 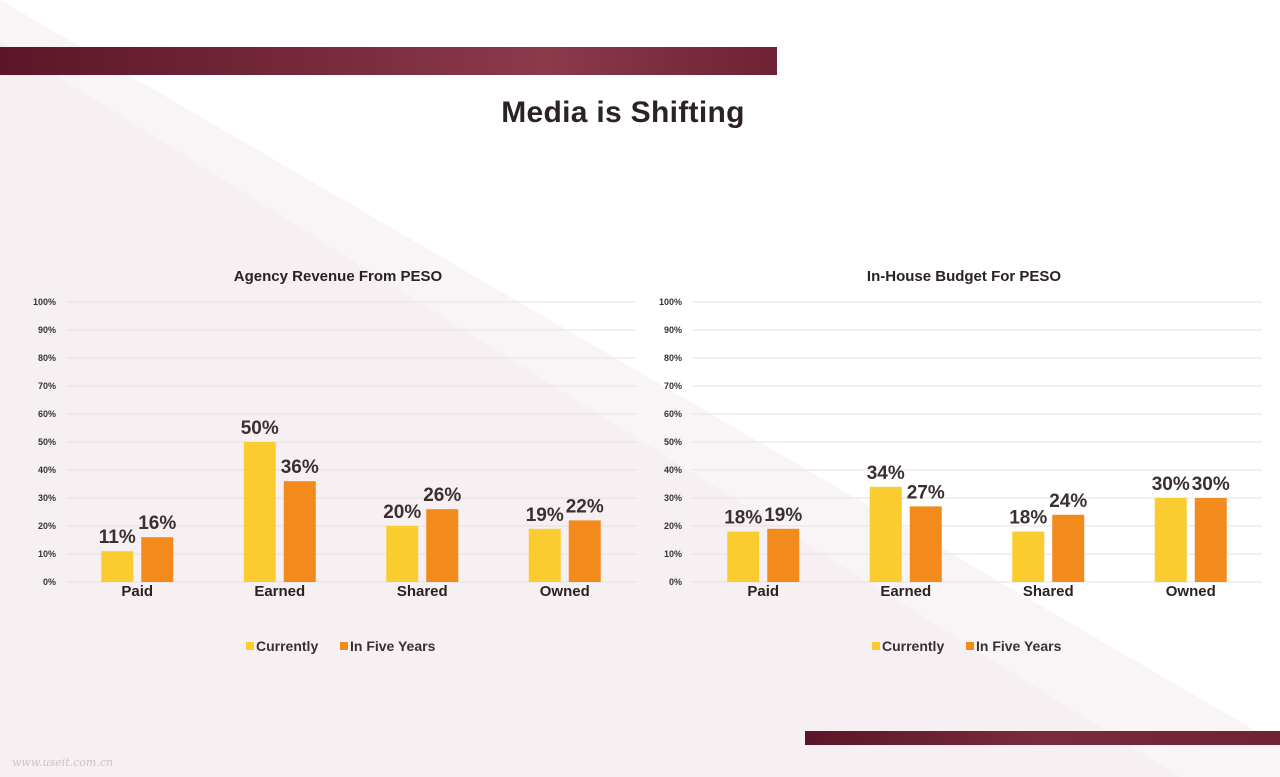 What do you see at coordinates (388, 61) in the screenshot?
I see `top-decorative-band` at bounding box center [388, 61].